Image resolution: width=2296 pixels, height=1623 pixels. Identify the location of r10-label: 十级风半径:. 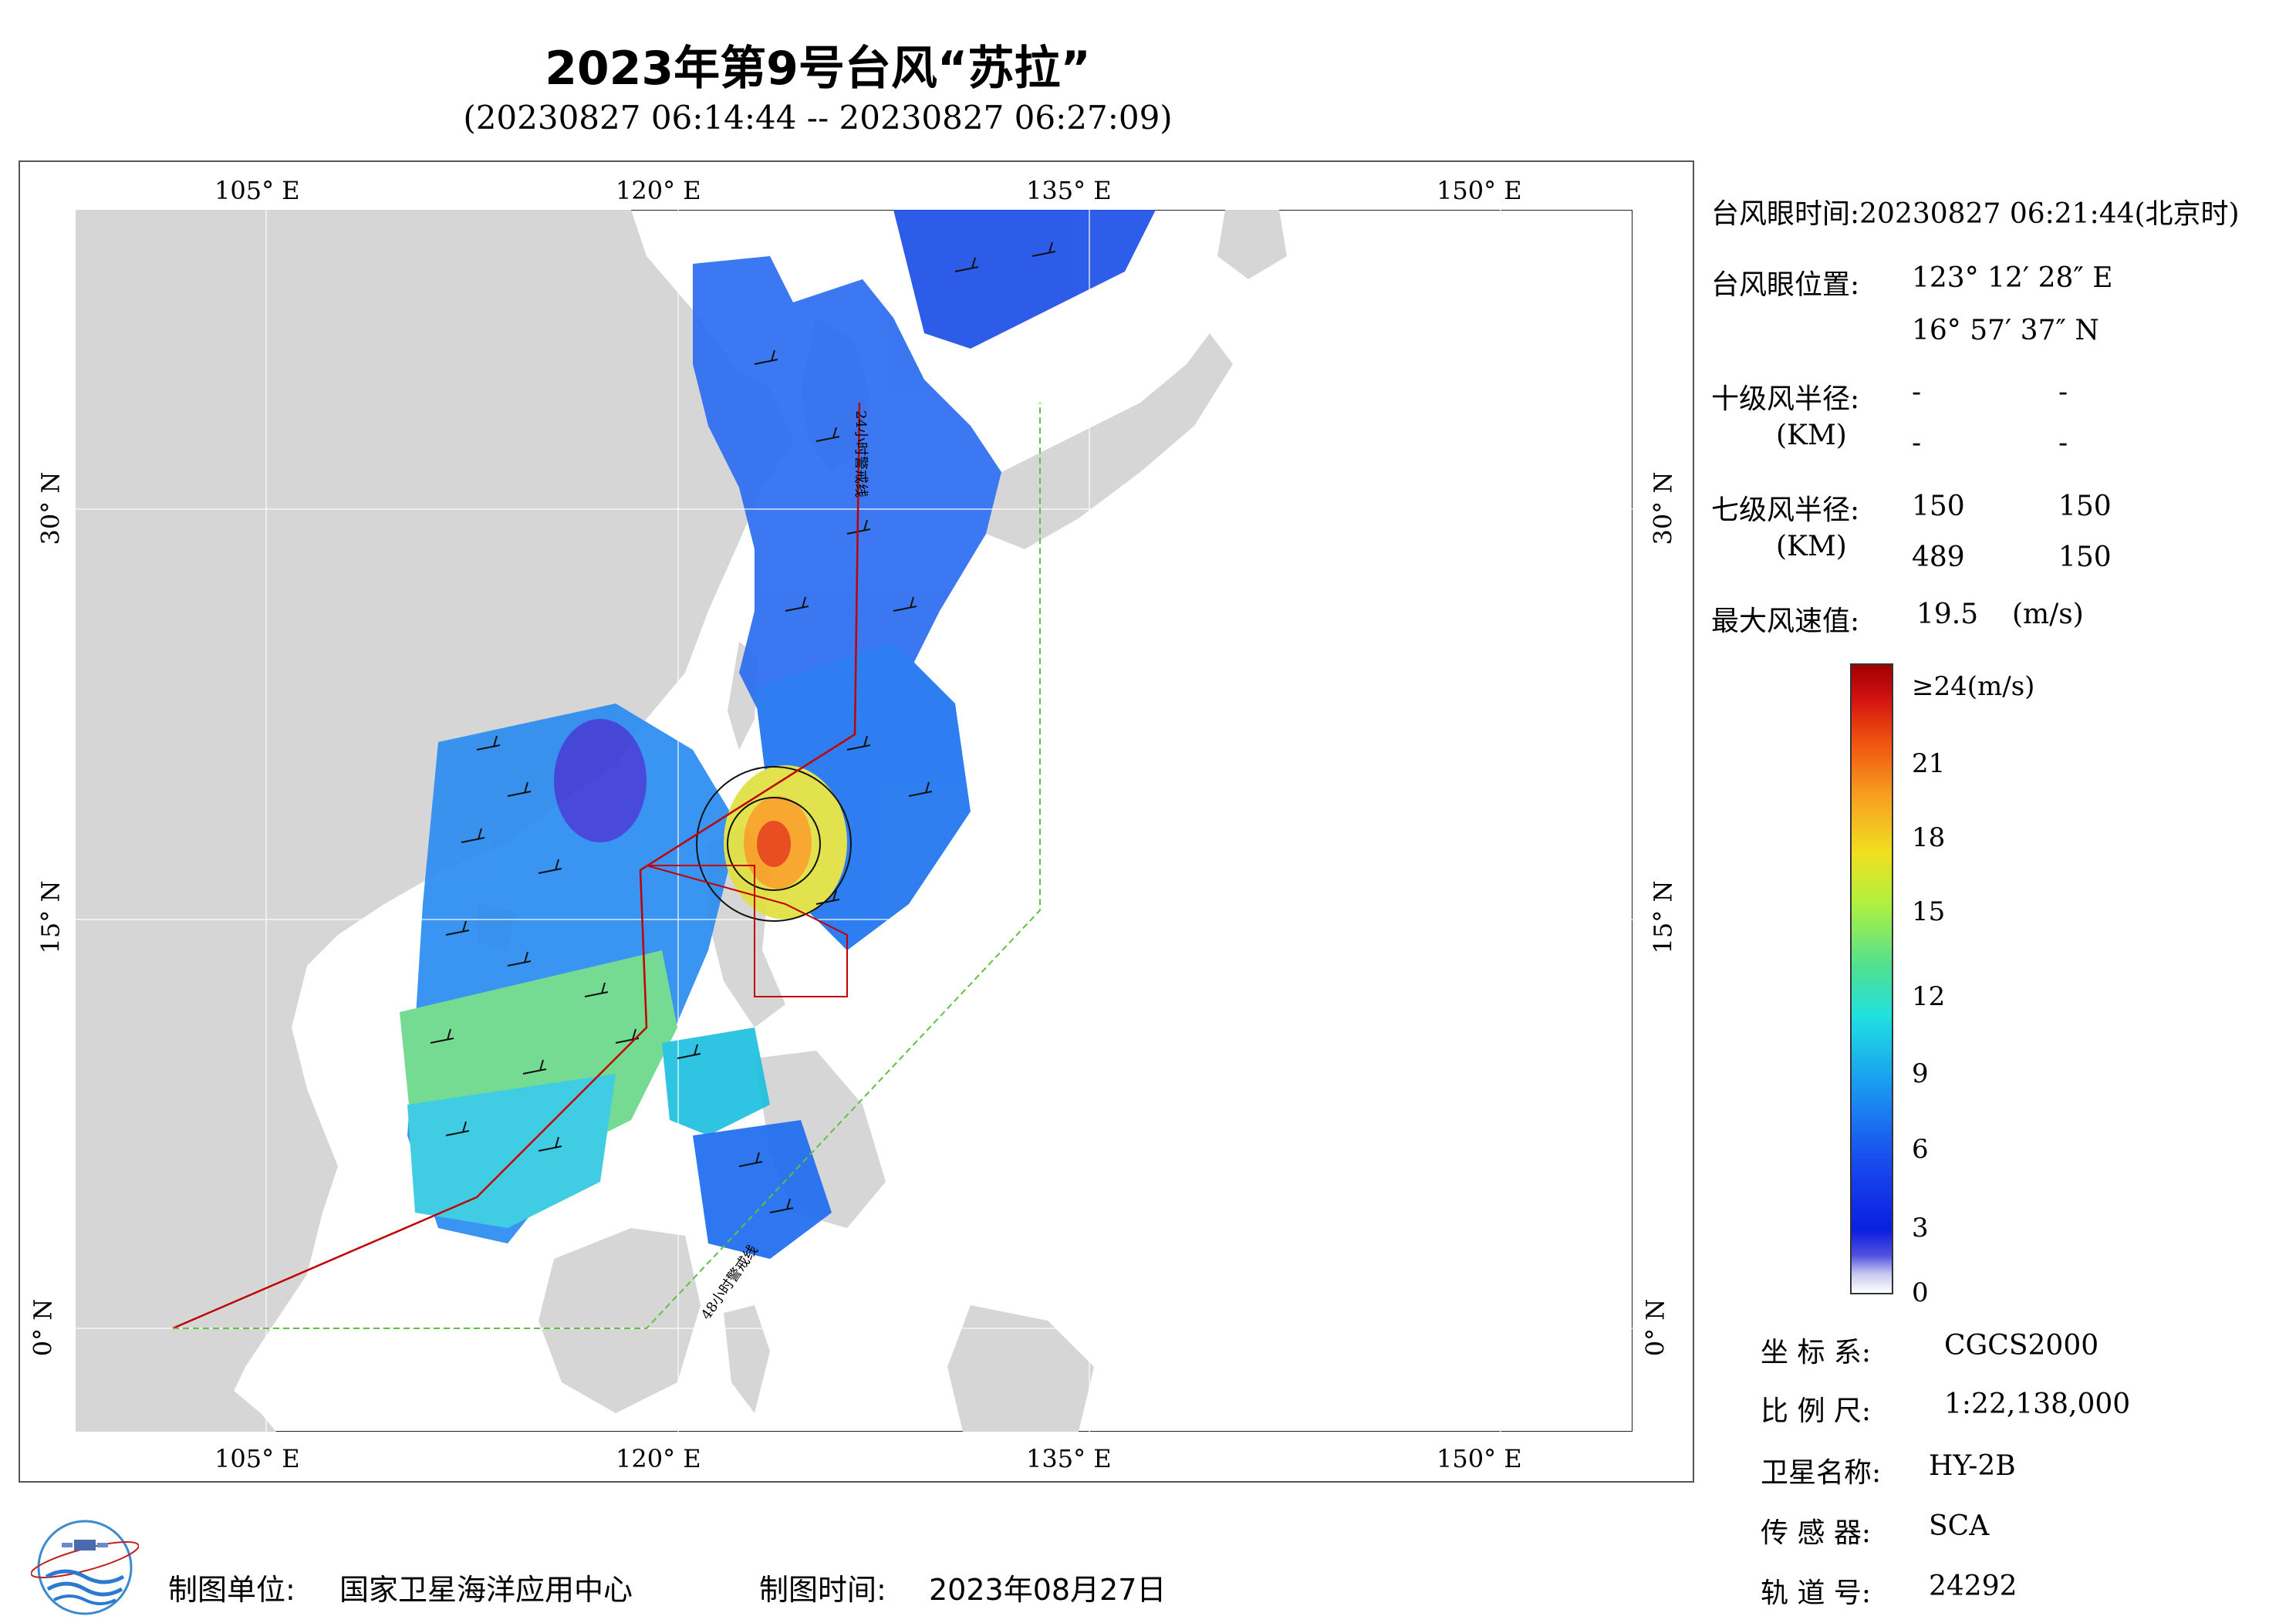
(1786, 399).